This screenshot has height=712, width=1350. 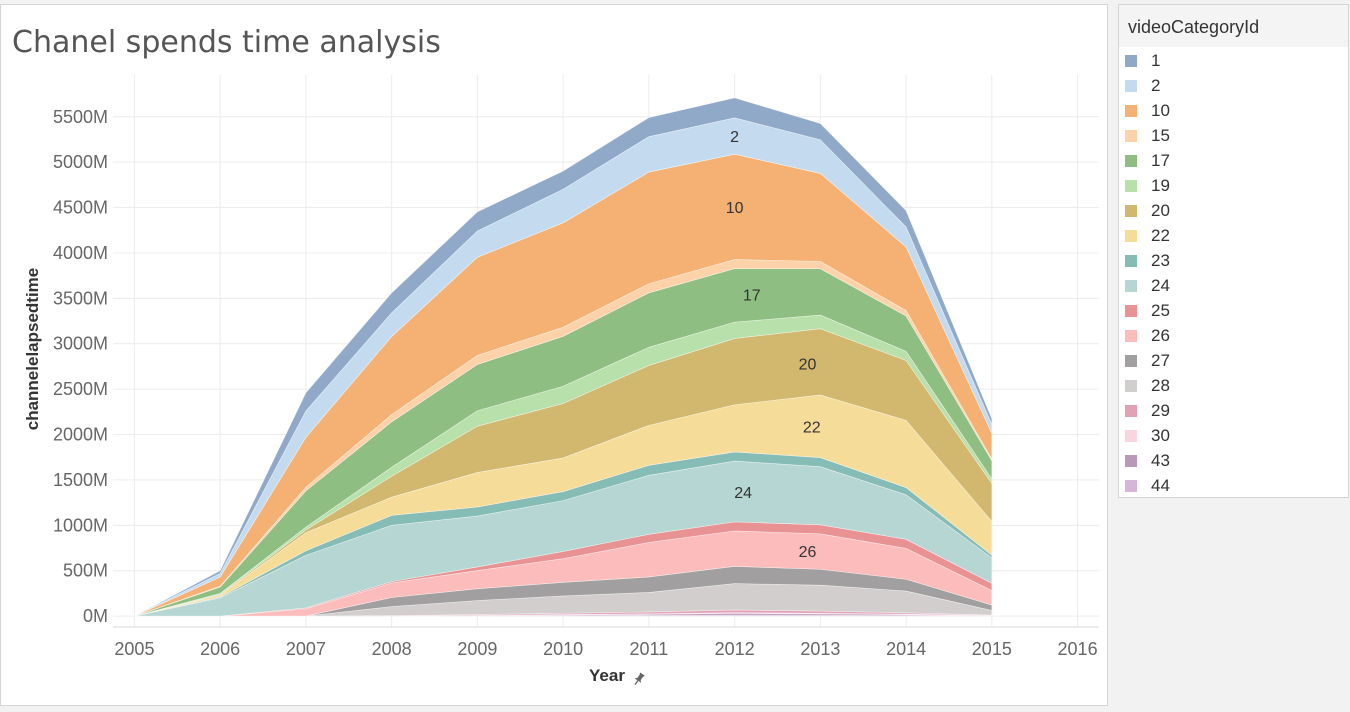 I want to click on series-label-26: 26, so click(x=808, y=552).